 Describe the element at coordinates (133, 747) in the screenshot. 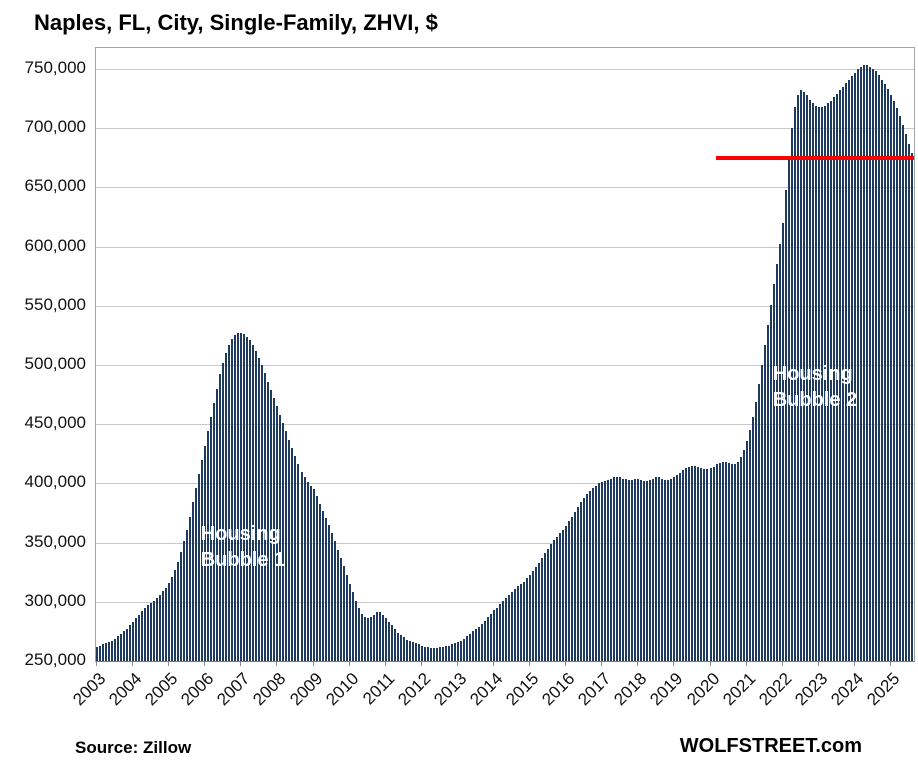

I see `source-label: Source: Zillow` at that location.